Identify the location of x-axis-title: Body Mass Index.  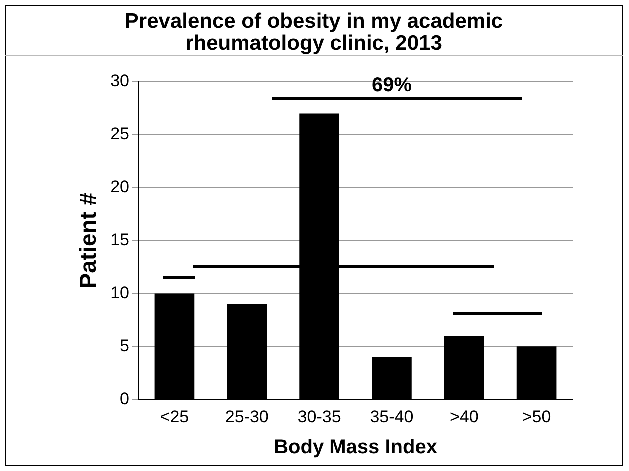
(356, 447).